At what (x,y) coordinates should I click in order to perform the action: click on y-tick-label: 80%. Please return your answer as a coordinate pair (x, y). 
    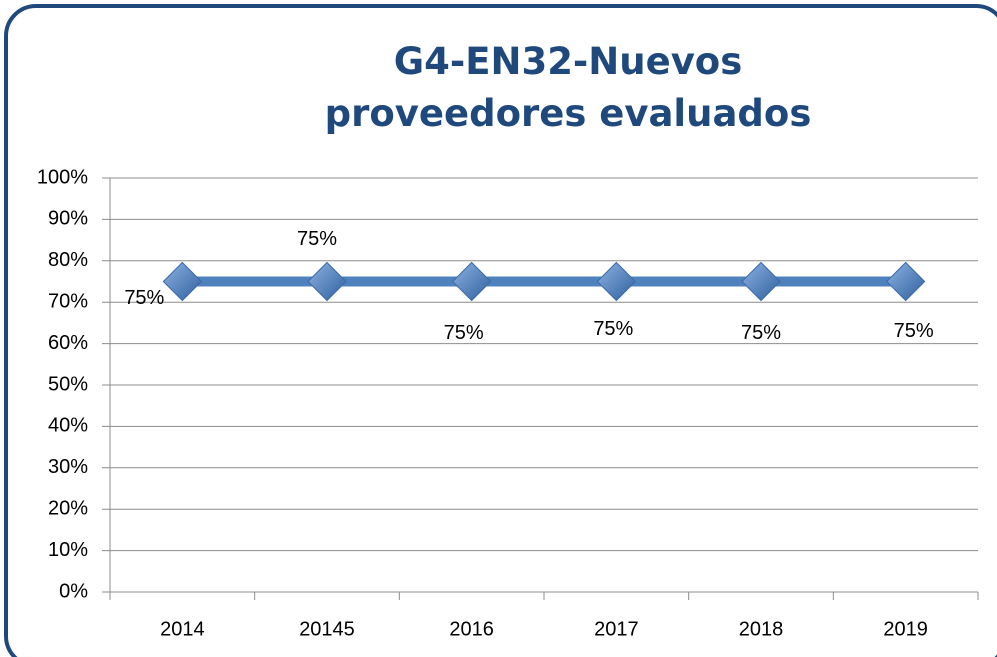
    Looking at the image, I should click on (68, 260).